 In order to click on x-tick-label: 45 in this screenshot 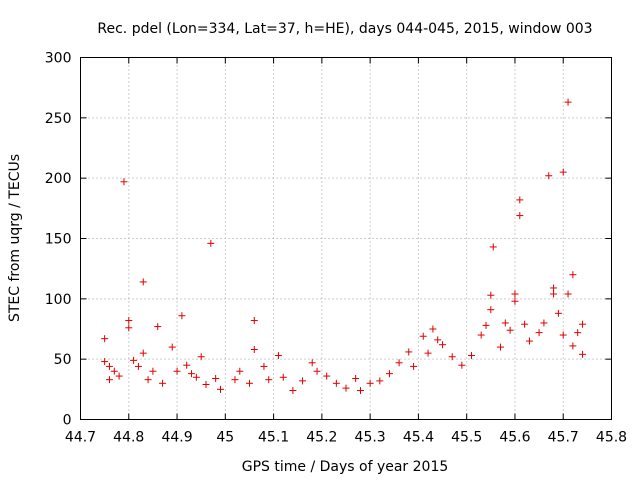, I will do `click(225, 438)`.